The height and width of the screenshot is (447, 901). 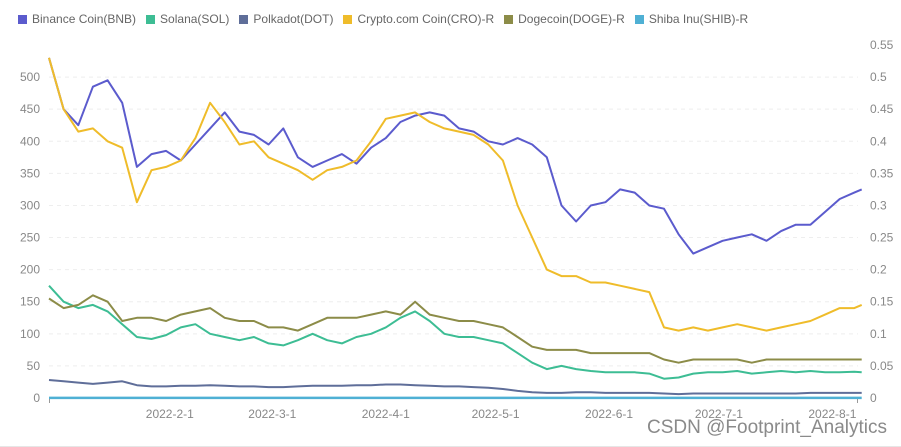 I want to click on right-tick-label: 0.45, so click(x=882, y=109).